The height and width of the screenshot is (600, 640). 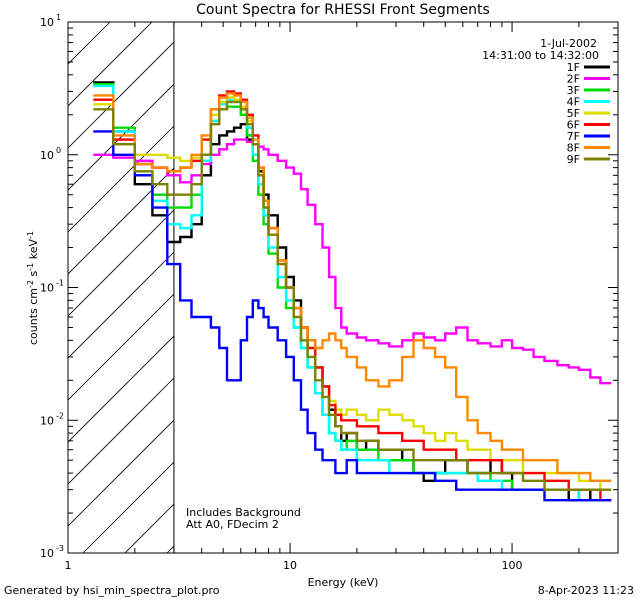 I want to click on time-range-label: 14:31:00 to 14:32:00, so click(x=540, y=55).